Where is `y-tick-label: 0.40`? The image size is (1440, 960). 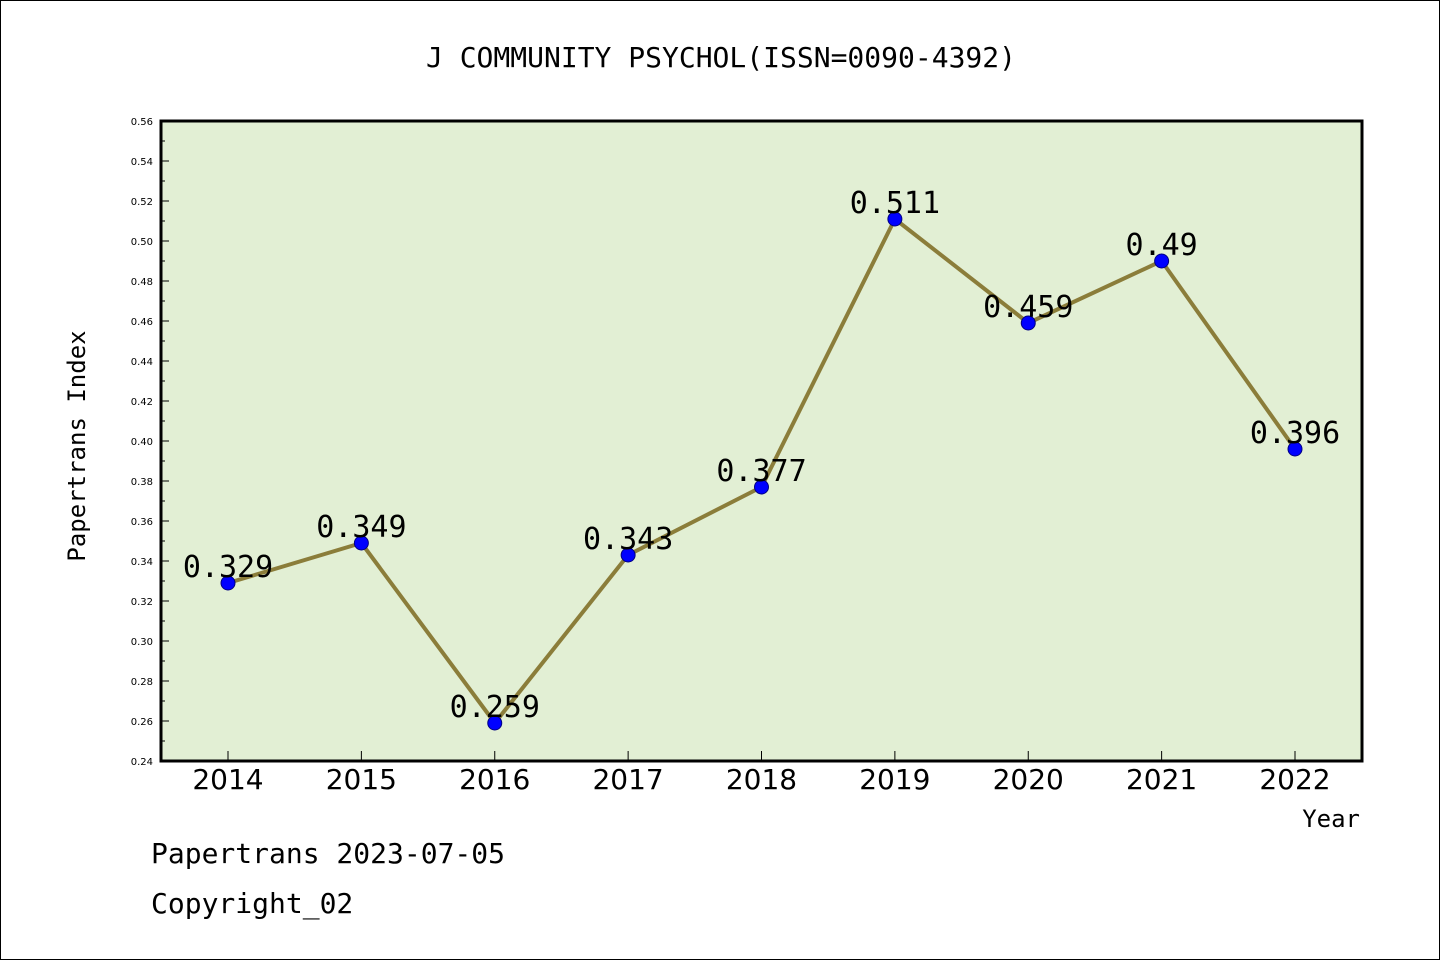
y-tick-label: 0.40 is located at coordinates (142, 442).